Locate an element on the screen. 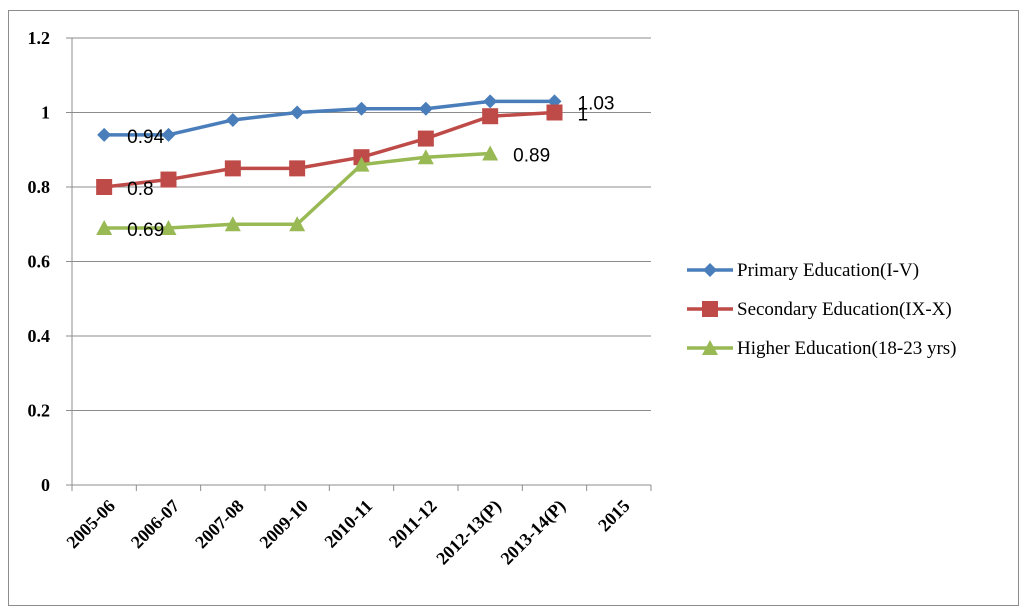 This screenshot has height=608, width=1023. y-axis-ticks: 0 0.2 0.4 0.6 0.8 1 1.2 is located at coordinates (39, 261).